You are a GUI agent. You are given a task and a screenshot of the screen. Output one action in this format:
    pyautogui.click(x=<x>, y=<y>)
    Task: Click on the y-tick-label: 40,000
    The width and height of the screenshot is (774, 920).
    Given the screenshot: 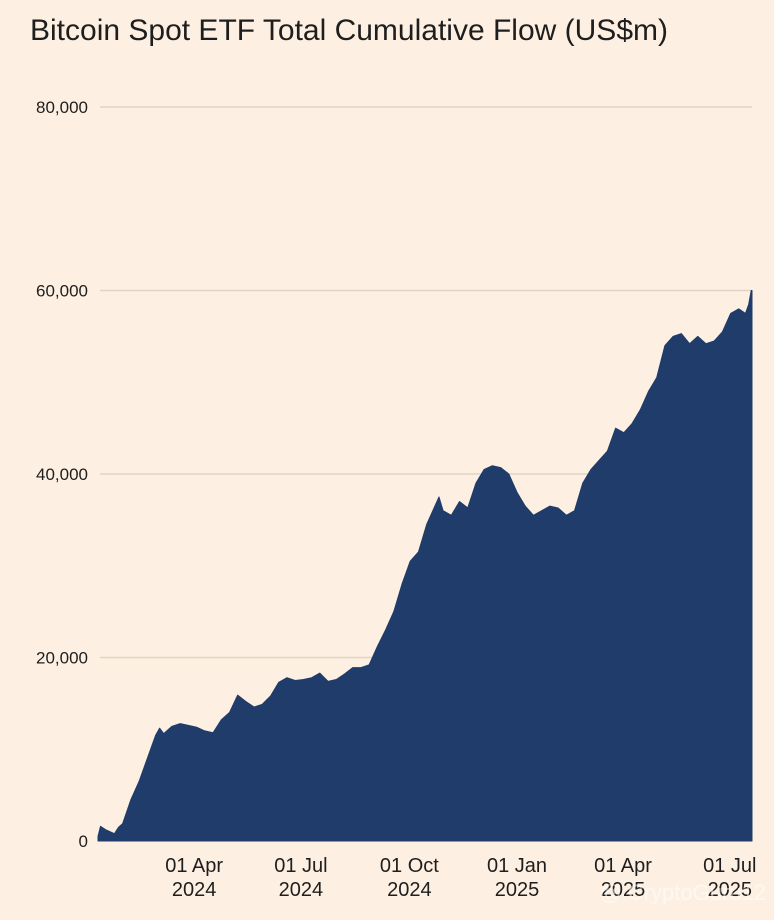 What is the action you would take?
    pyautogui.click(x=62, y=474)
    